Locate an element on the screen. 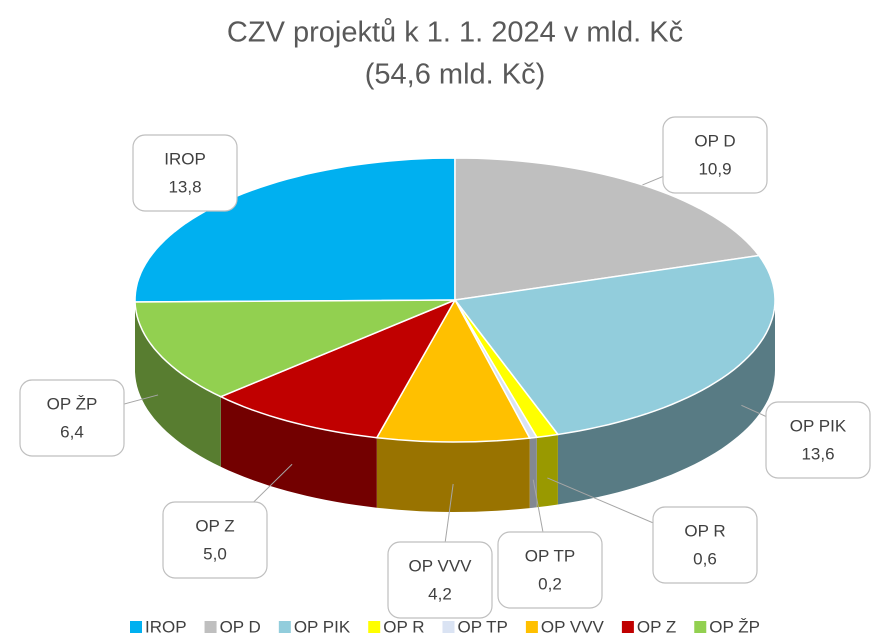  data-label-value: 0,2 is located at coordinates (550, 583).